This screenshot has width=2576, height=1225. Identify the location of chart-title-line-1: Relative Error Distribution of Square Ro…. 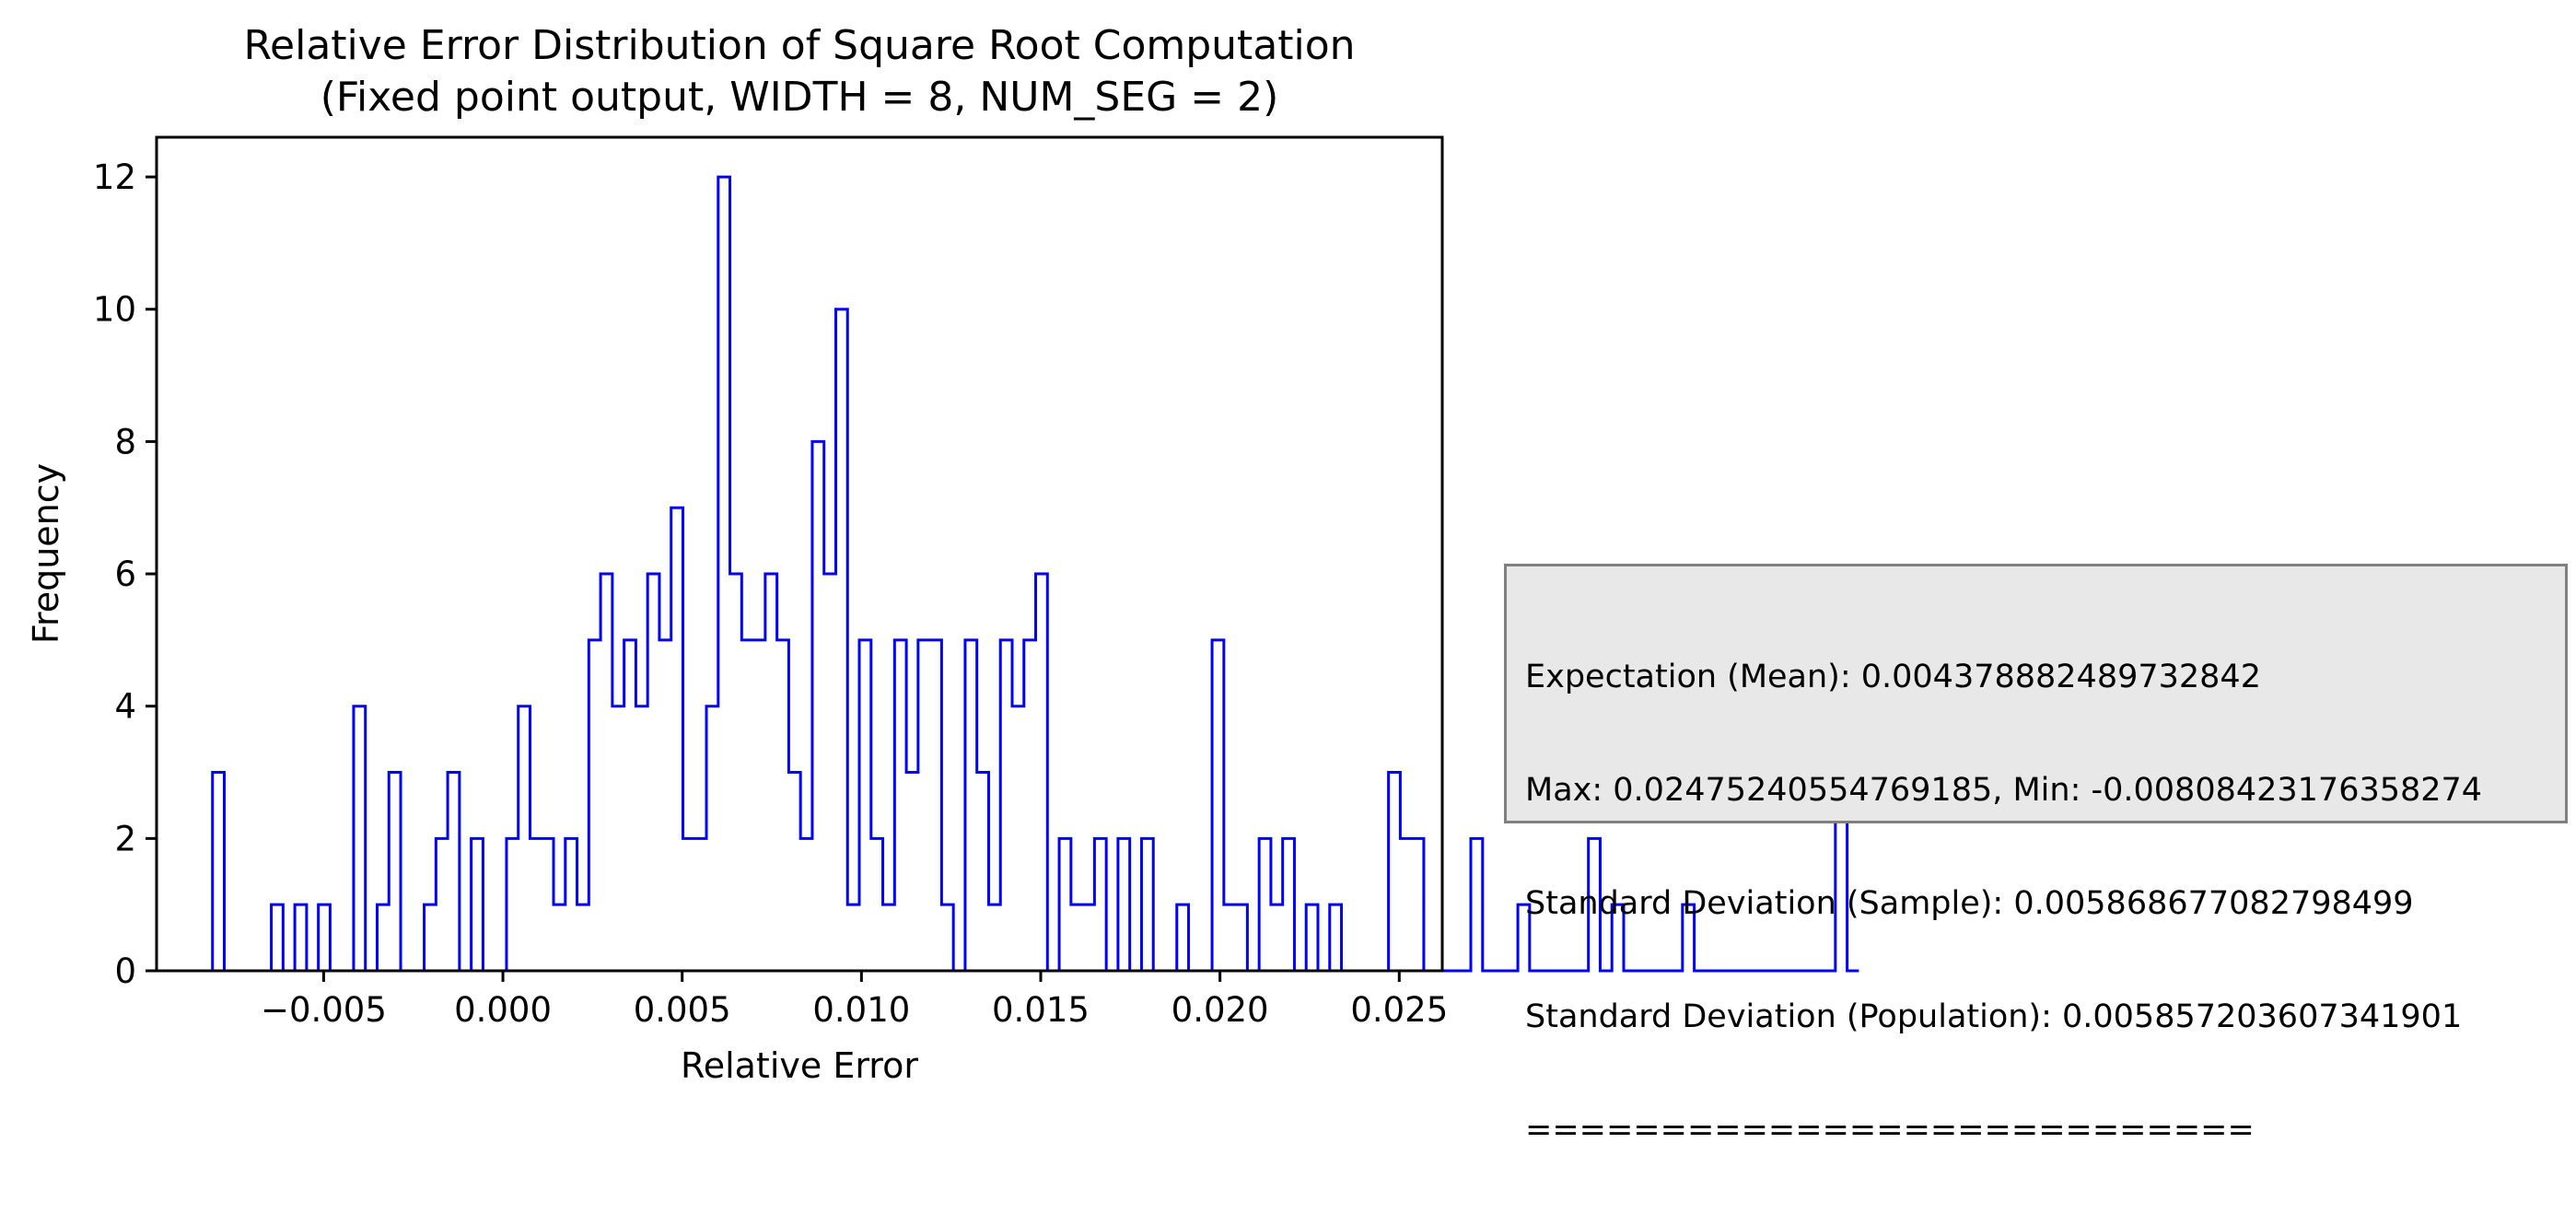
(799, 45).